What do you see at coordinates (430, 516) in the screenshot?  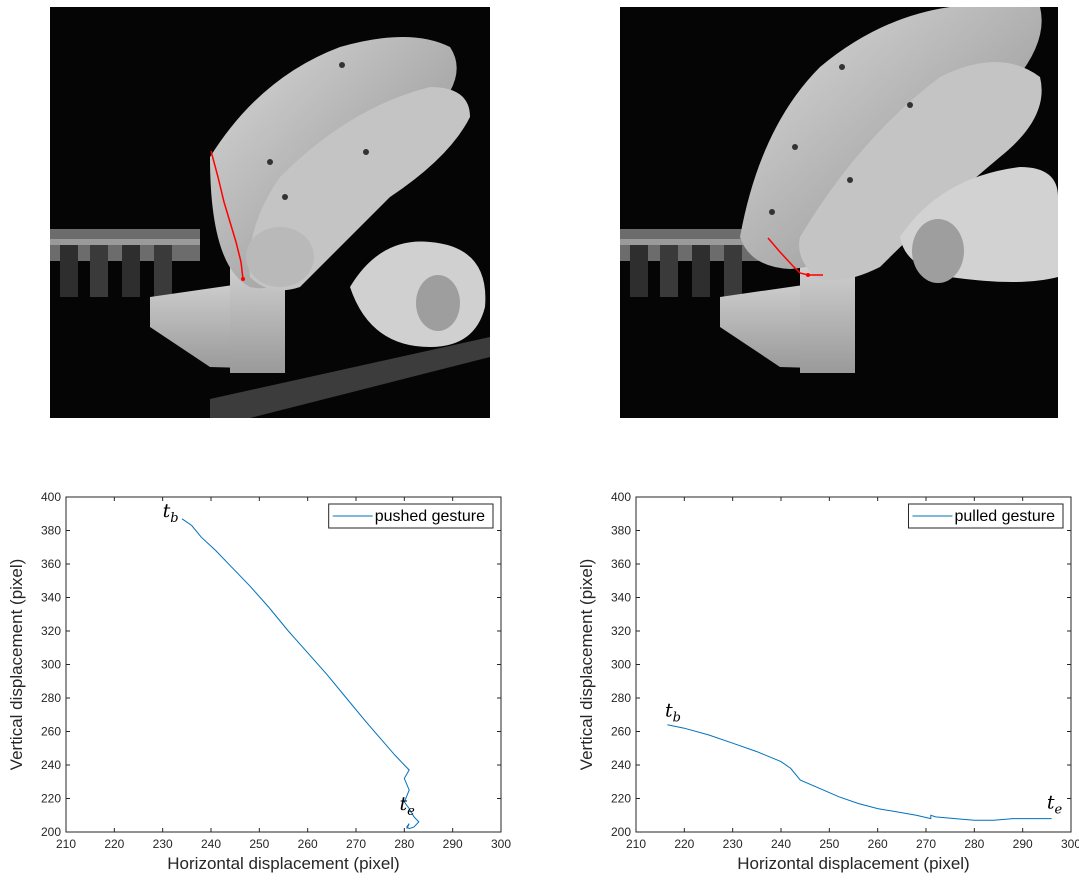 I see `legend-label: pushed gesture` at bounding box center [430, 516].